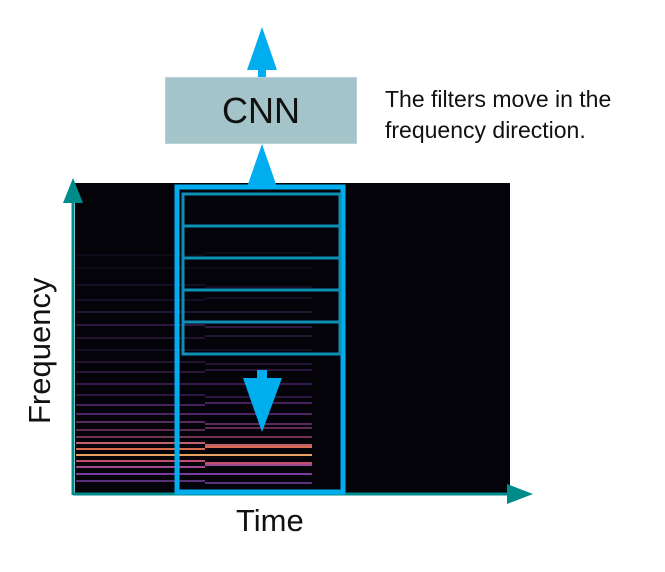  Describe the element at coordinates (73, 190) in the screenshot. I see `frequency-axis-arrowhead-icon` at that location.